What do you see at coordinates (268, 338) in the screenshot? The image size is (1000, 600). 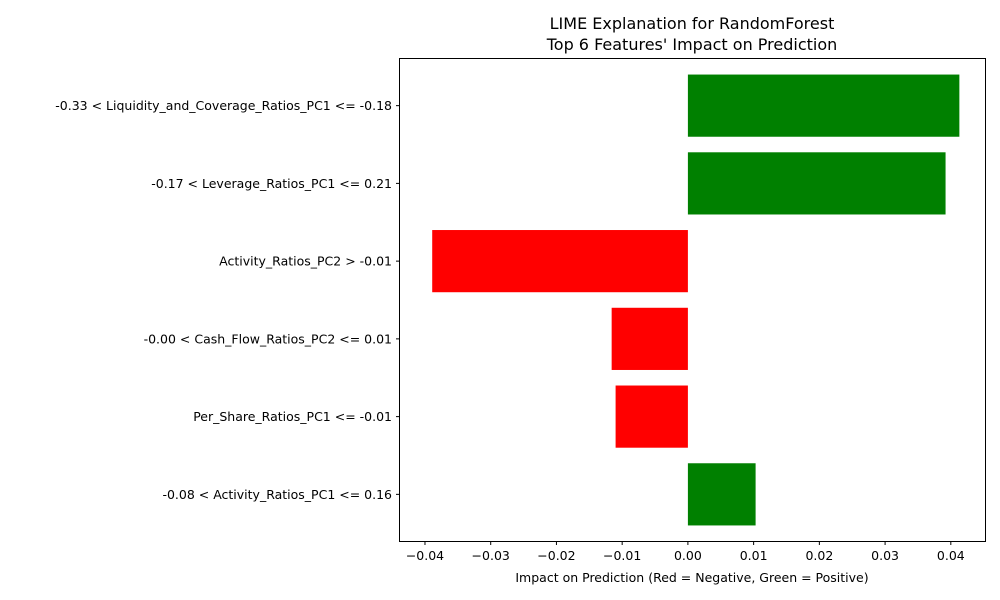 I see `y-tick-label: -0.00 < Cash_Flow_Ratios_PC2 <= 0.01` at bounding box center [268, 338].